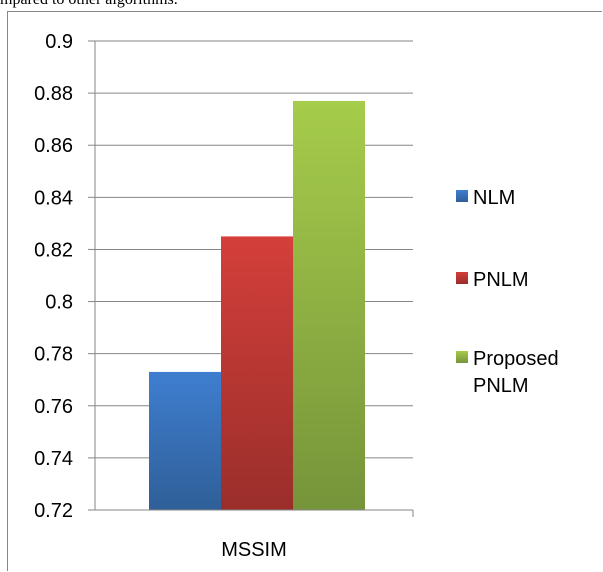 This screenshot has width=603, height=572. I want to click on y-tick-label: 0.9, so click(59, 42).